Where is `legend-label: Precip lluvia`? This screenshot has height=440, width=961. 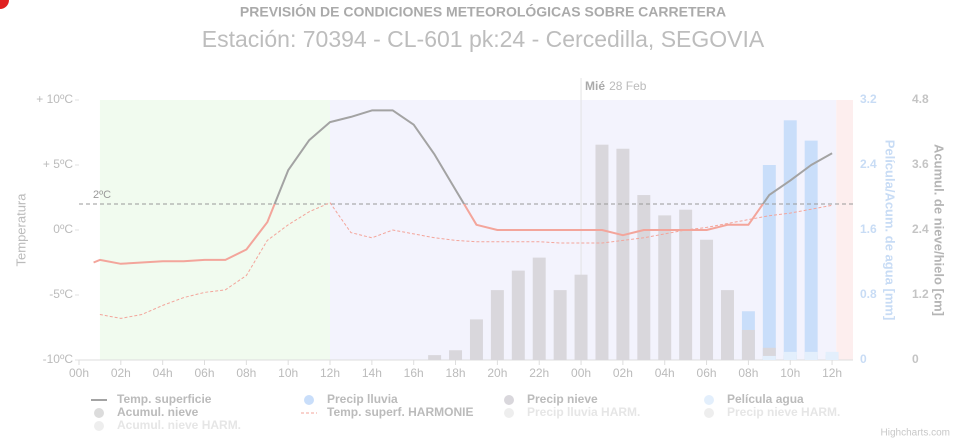
legend-label: Precip lluvia is located at coordinates (362, 399).